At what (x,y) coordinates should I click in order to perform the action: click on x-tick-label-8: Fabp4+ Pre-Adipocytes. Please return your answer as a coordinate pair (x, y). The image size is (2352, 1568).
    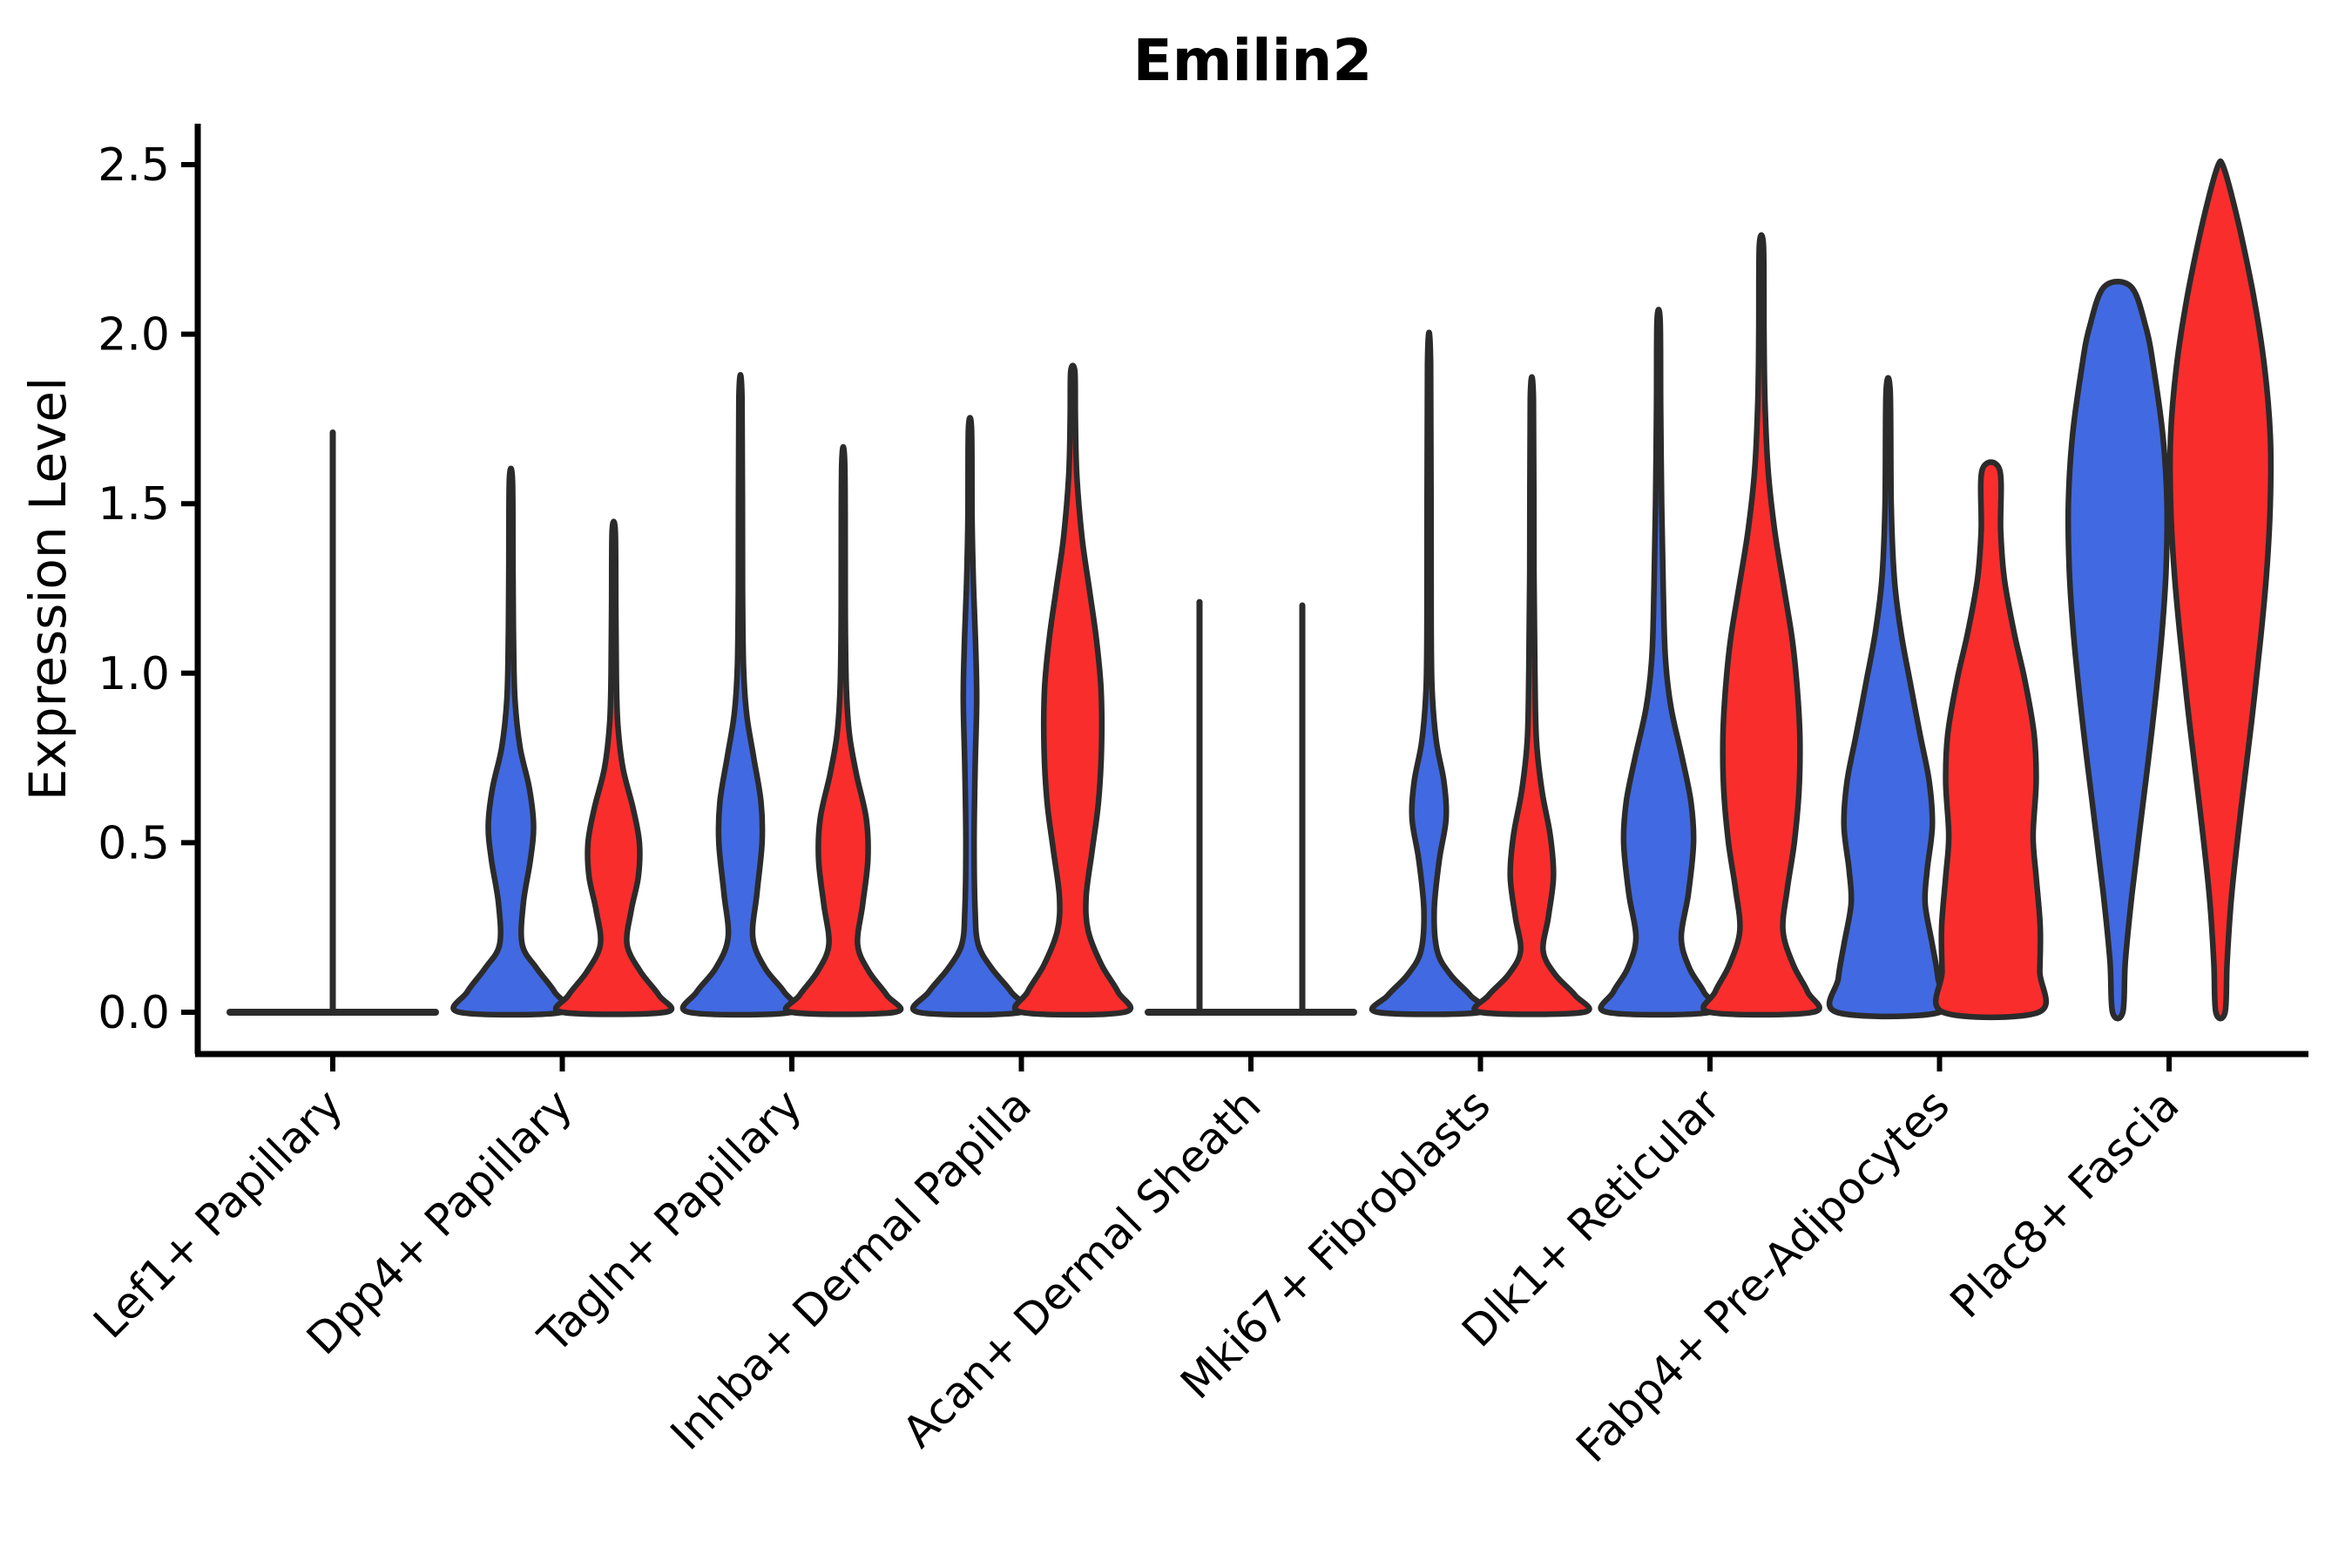
    Looking at the image, I should click on (1762, 1275).